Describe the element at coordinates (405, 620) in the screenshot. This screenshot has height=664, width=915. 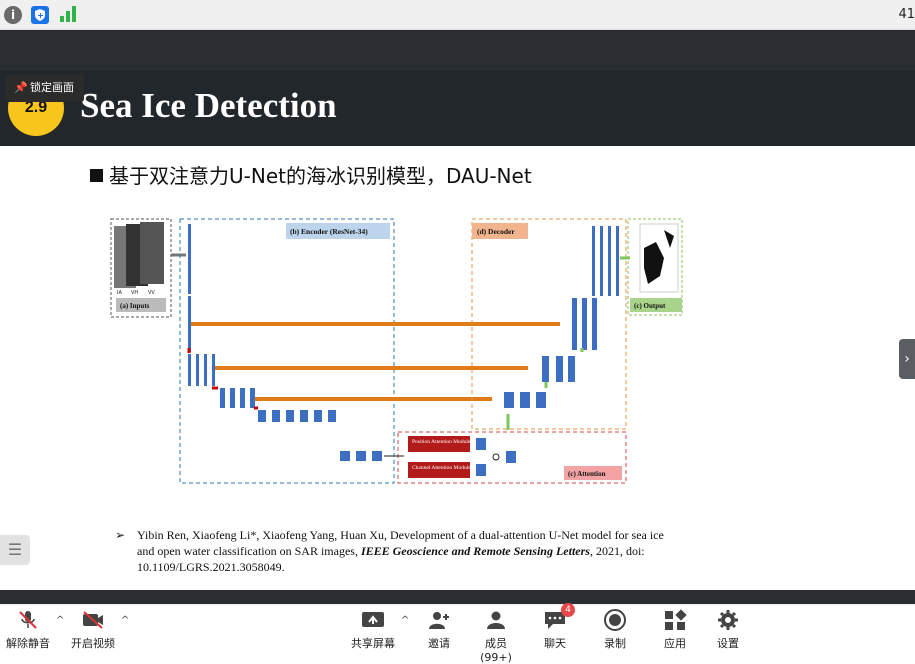
I see `share-options-caret: ^` at that location.